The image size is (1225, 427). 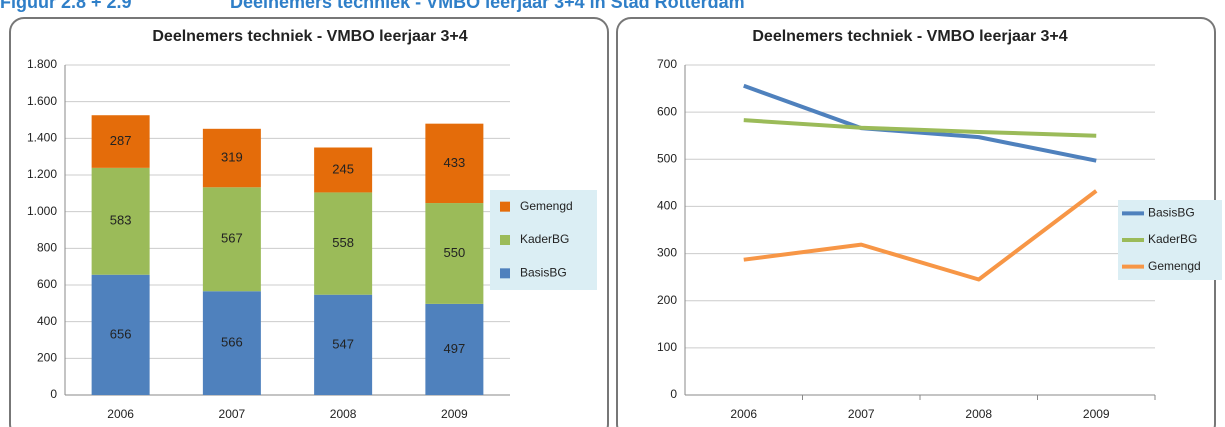 I want to click on data-label: 558, so click(x=343, y=242).